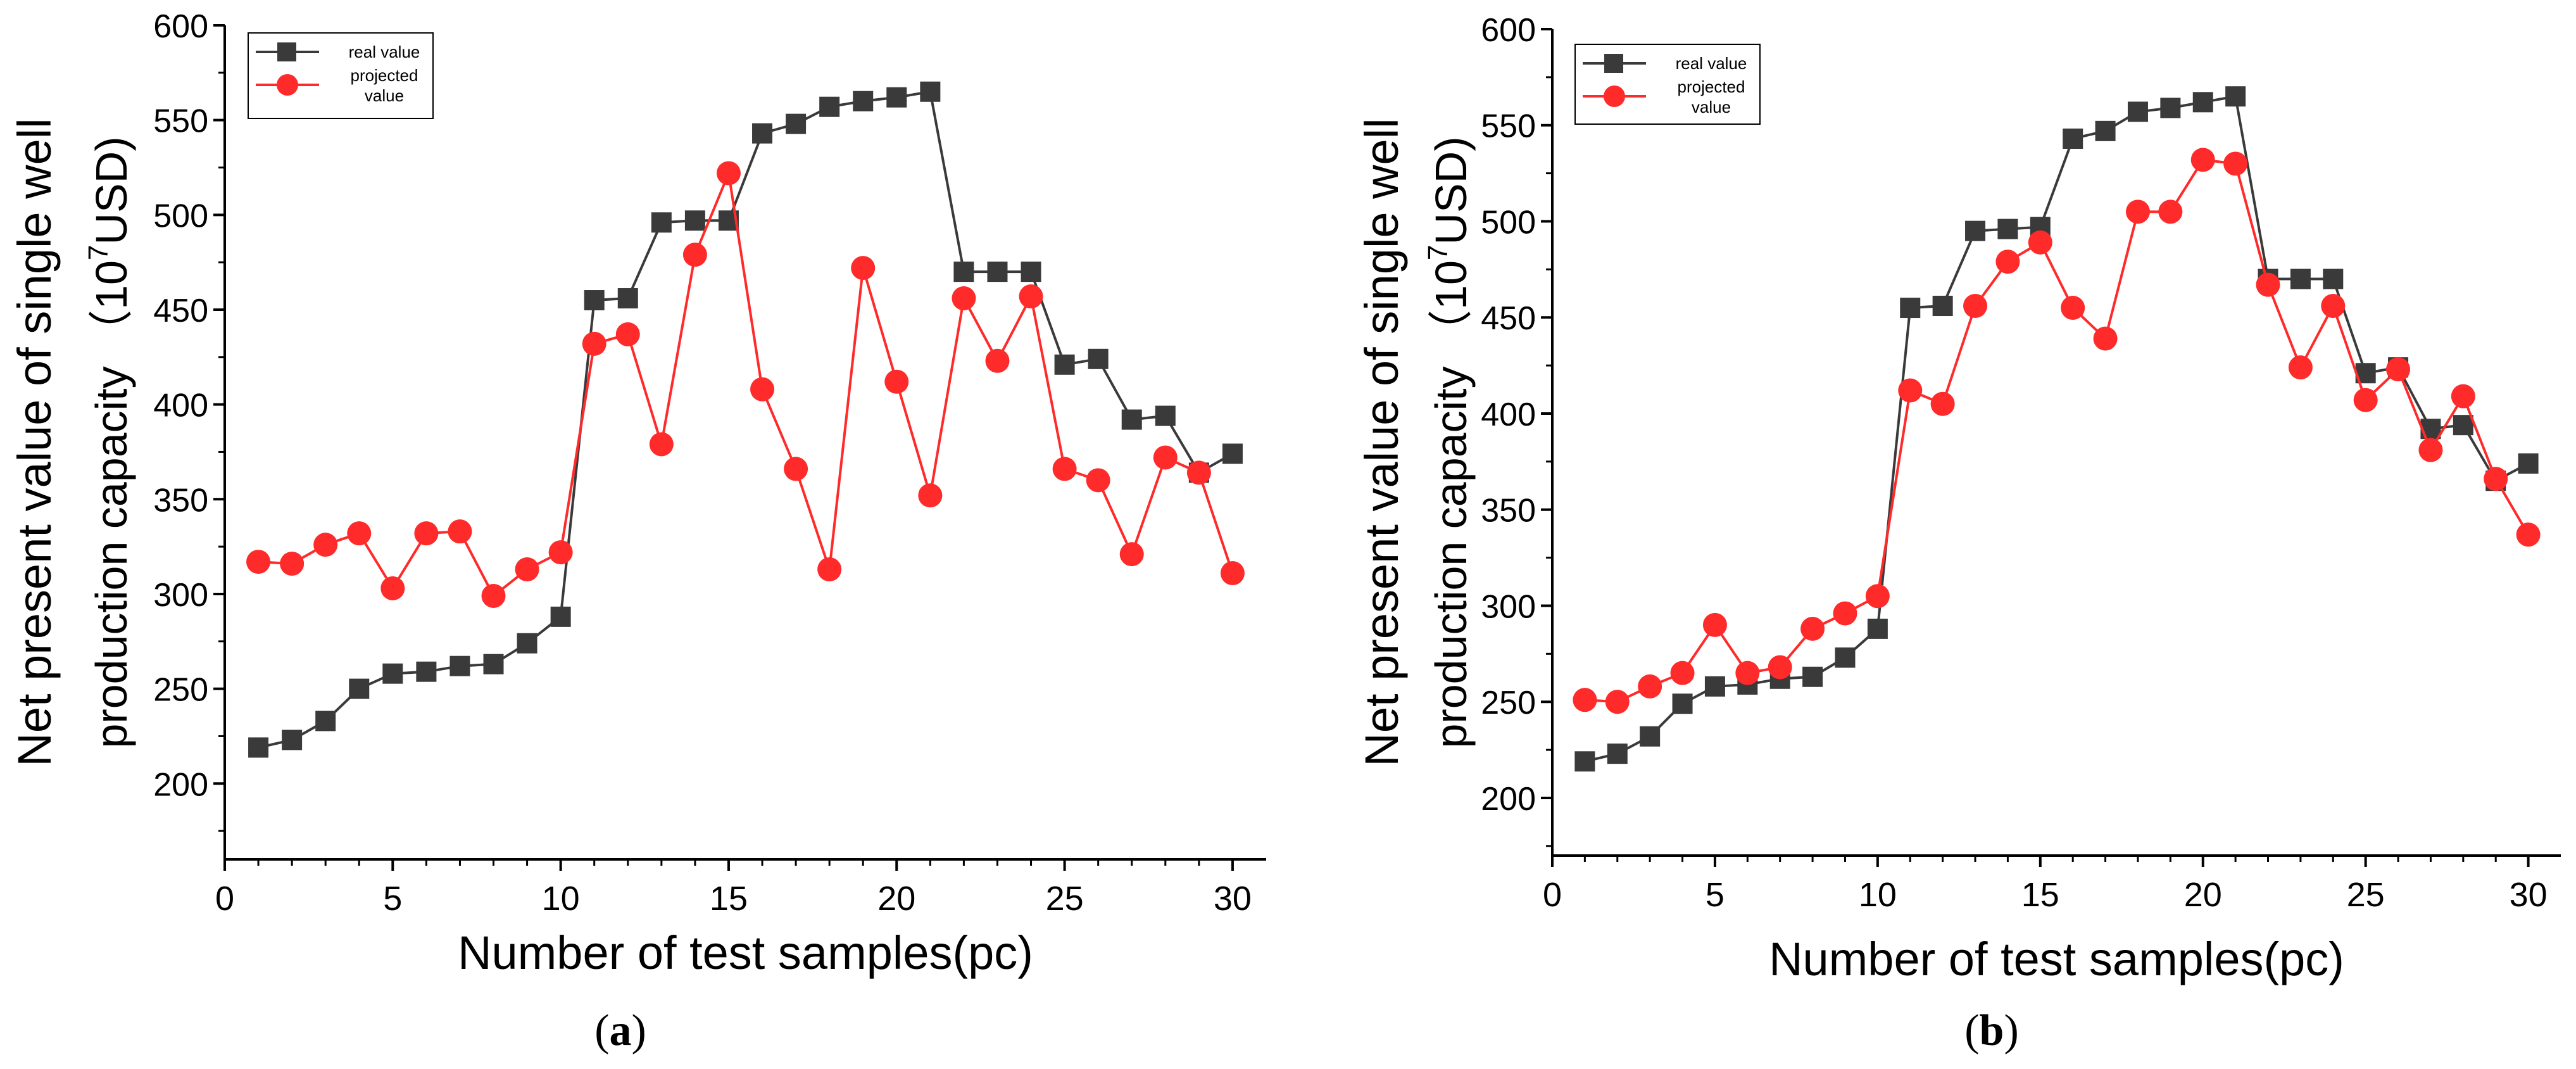 The image size is (2576, 1069). What do you see at coordinates (224, 899) in the screenshot?
I see `x-tick-label: 0` at bounding box center [224, 899].